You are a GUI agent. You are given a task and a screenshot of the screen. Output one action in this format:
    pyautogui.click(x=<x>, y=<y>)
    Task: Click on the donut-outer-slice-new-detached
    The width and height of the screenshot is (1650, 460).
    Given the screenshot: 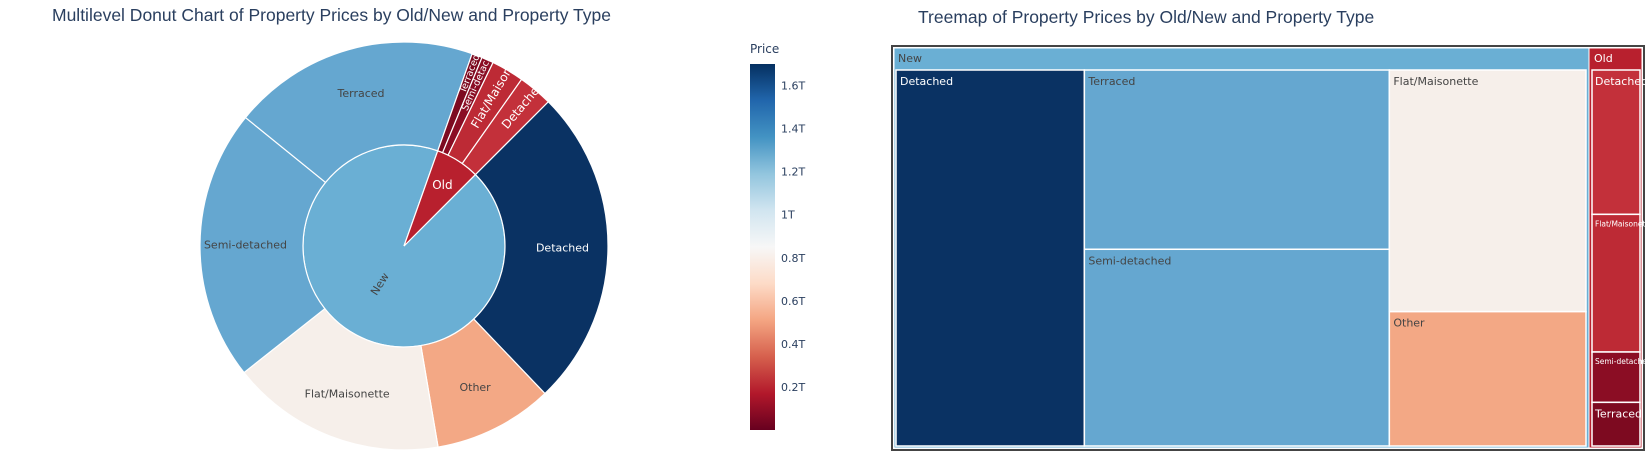 What is the action you would take?
    pyautogui.click(x=540, y=247)
    